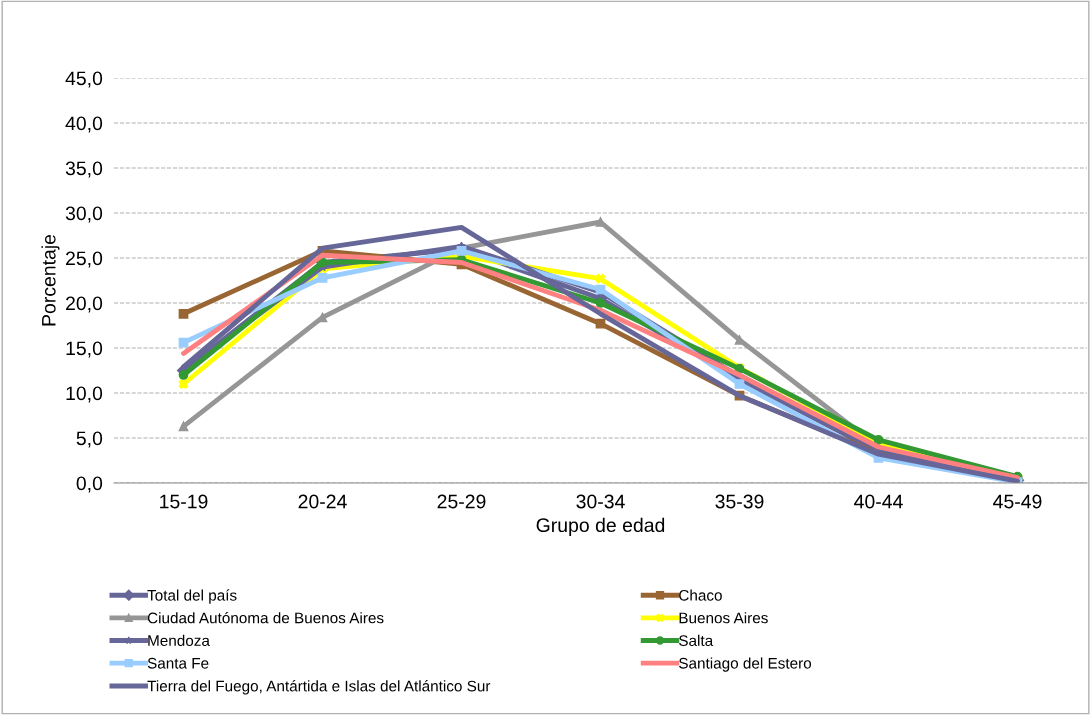 The height and width of the screenshot is (715, 1091). I want to click on x-tick-label: 20-24, so click(322, 501).